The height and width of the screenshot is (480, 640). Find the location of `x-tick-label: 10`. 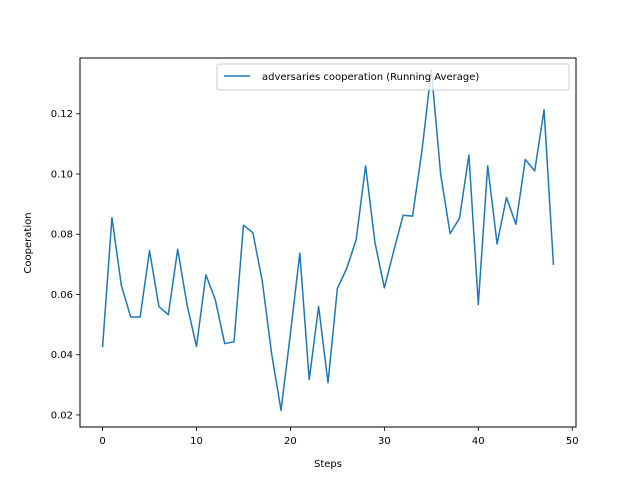

x-tick-label: 10 is located at coordinates (196, 441).